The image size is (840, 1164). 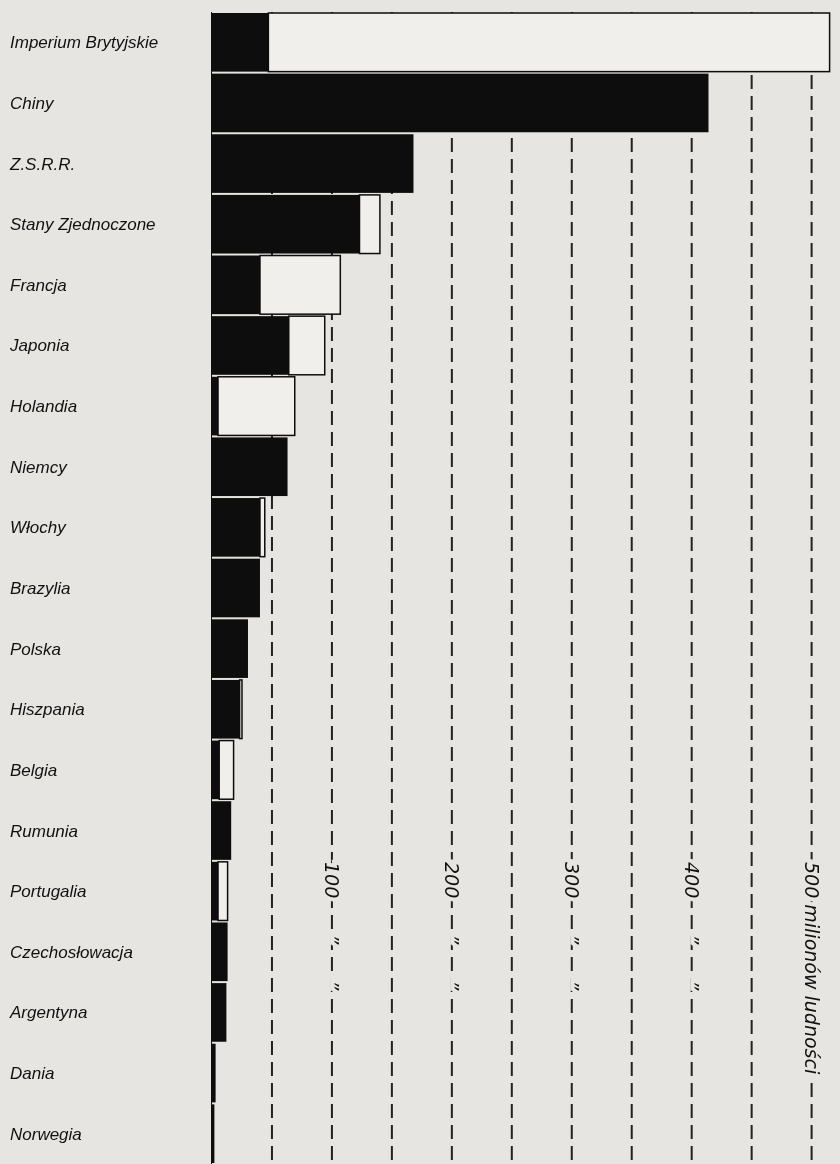 I want to click on y-tick-label: Czechosłowacja, so click(x=71, y=952).